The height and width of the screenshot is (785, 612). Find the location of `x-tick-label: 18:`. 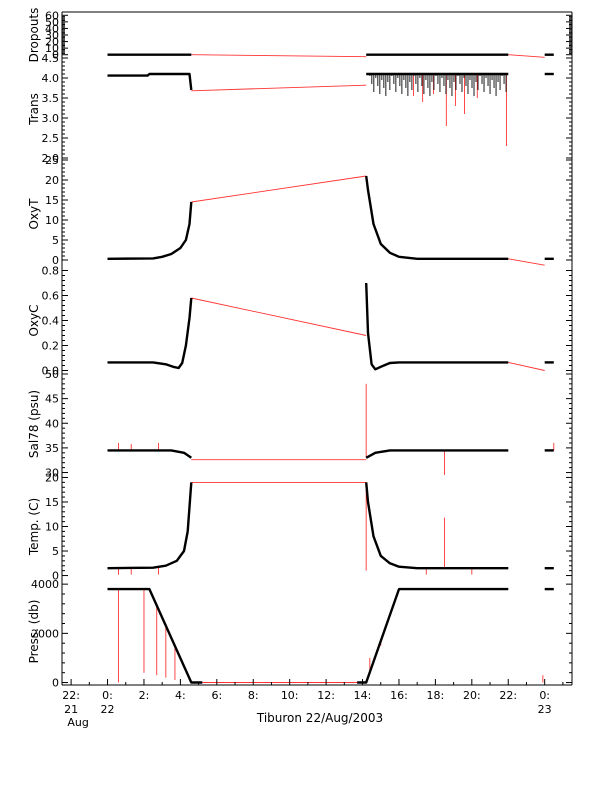

x-tick-label: 18: is located at coordinates (436, 695).